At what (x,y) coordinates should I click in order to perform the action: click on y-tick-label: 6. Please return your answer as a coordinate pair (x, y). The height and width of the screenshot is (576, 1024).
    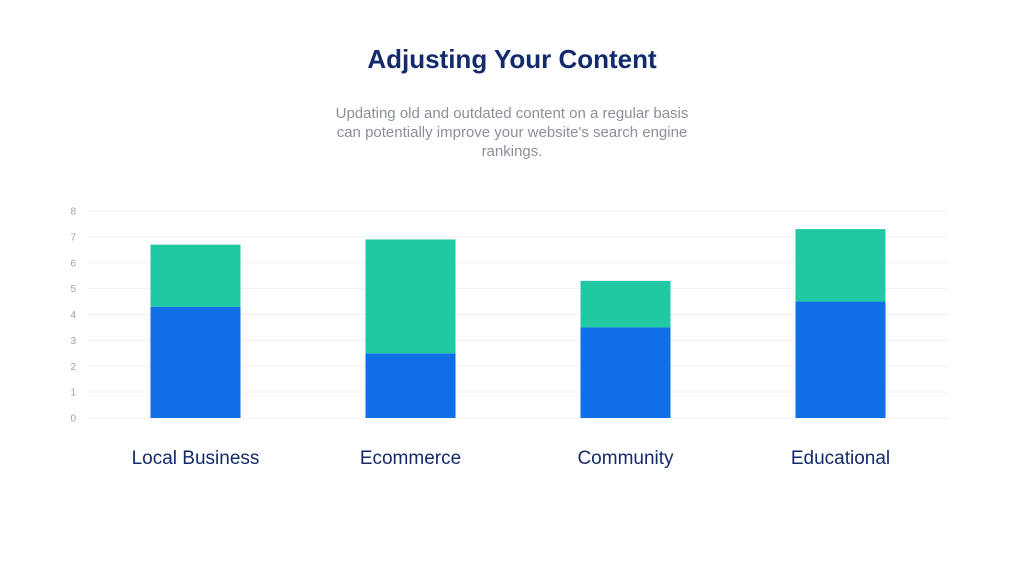
    Looking at the image, I should click on (73, 263).